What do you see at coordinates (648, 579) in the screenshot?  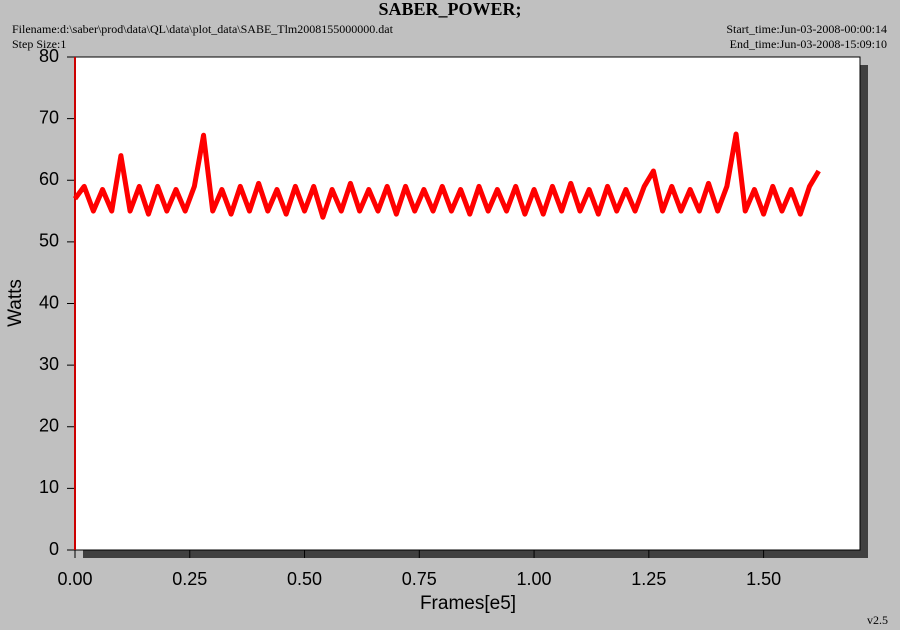 I see `x-tick-label: 1.25` at bounding box center [648, 579].